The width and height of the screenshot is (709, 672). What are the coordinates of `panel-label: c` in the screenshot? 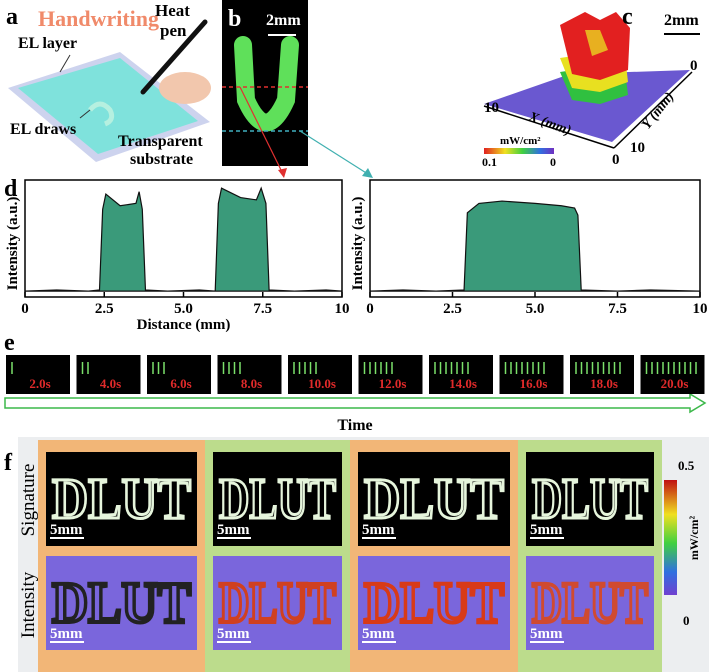 It's located at (627, 17).